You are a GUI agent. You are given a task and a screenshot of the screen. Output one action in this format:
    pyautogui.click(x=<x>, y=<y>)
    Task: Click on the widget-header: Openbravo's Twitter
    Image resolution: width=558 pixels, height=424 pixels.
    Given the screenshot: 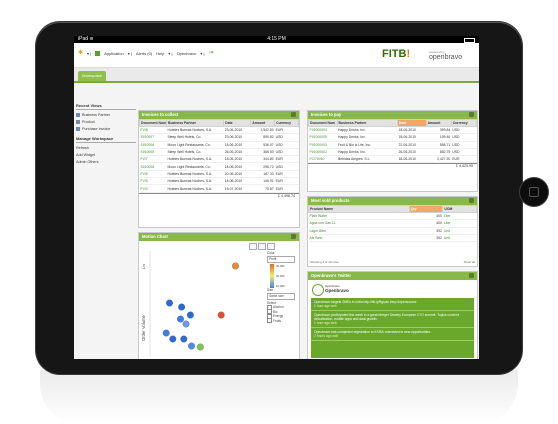 What is the action you would take?
    pyautogui.click(x=392, y=276)
    